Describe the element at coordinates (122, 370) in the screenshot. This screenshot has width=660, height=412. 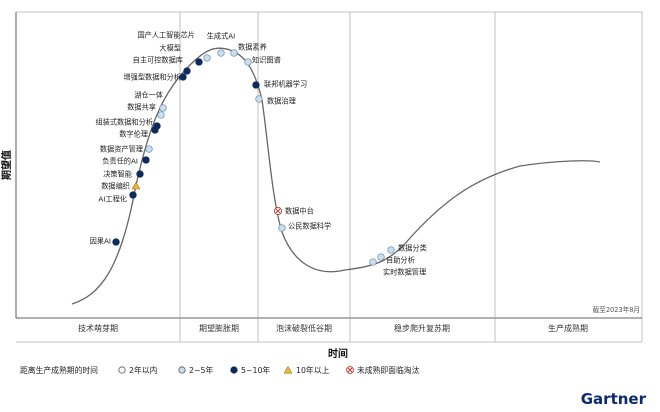
I see `legend-marker-lt2` at that location.